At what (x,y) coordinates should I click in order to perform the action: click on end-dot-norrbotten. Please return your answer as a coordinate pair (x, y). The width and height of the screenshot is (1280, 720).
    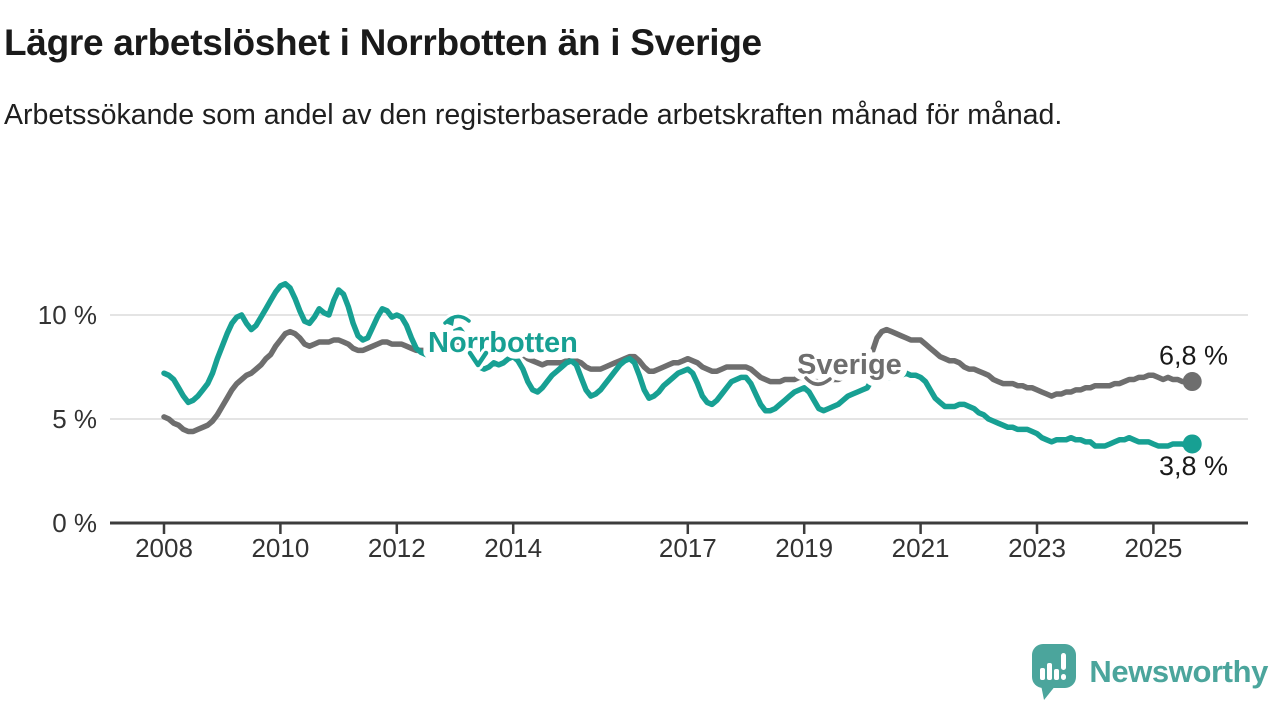
    Looking at the image, I should click on (1192, 444).